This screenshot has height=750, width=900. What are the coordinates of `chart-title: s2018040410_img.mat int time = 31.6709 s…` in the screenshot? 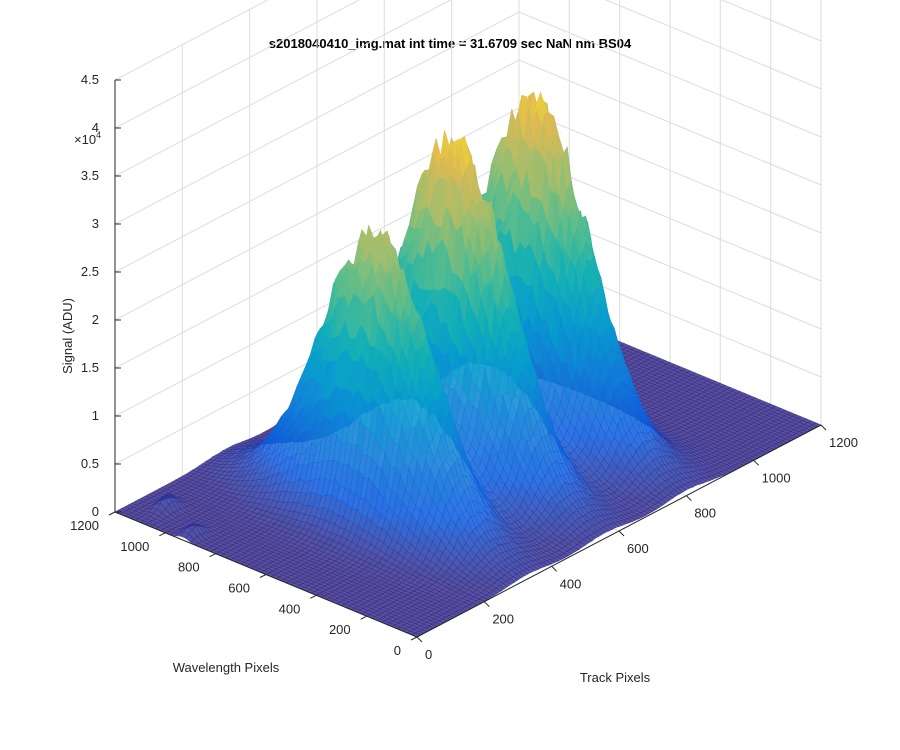 It's located at (450, 43).